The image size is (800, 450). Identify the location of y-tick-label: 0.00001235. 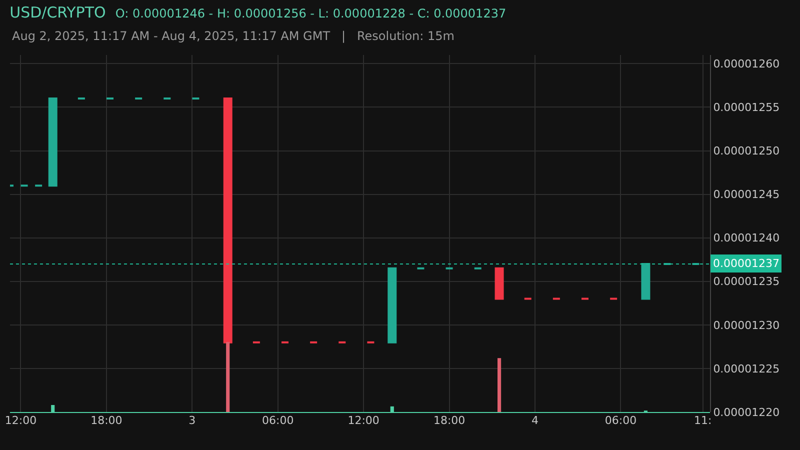
(746, 281).